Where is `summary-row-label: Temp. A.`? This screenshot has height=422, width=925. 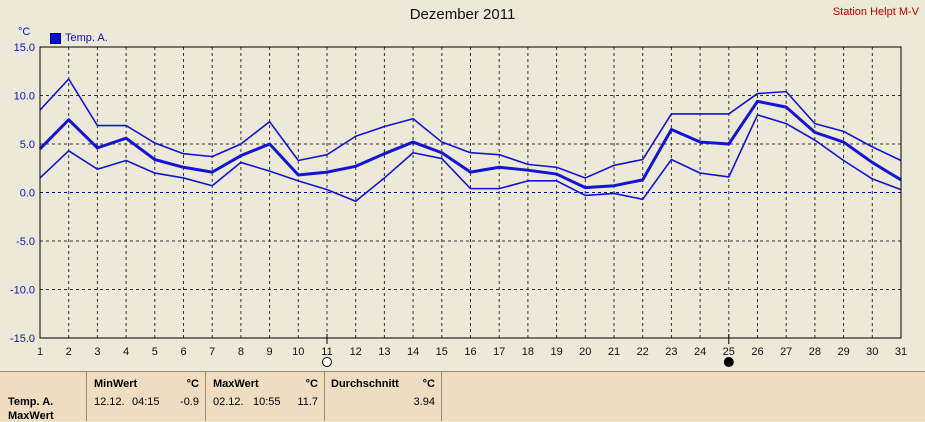
summary-row-label: Temp. A. is located at coordinates (31, 402).